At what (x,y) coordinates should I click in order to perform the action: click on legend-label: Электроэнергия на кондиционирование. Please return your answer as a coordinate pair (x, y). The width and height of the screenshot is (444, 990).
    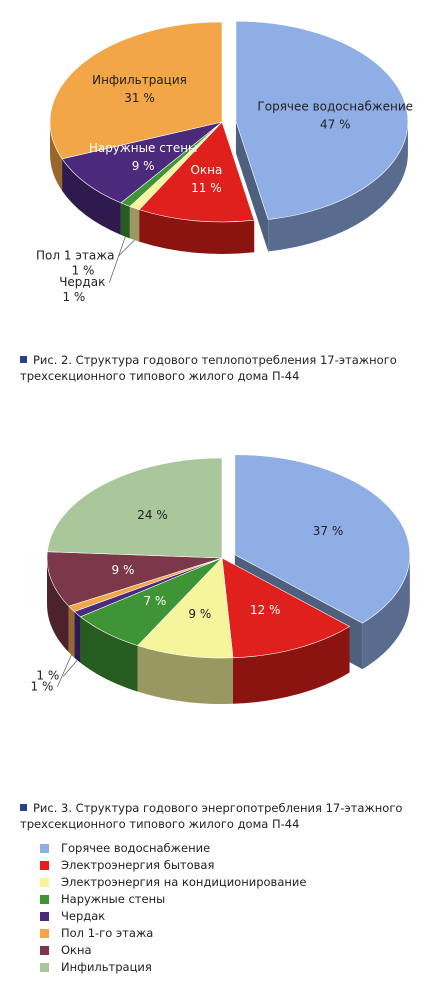
    Looking at the image, I should click on (184, 882).